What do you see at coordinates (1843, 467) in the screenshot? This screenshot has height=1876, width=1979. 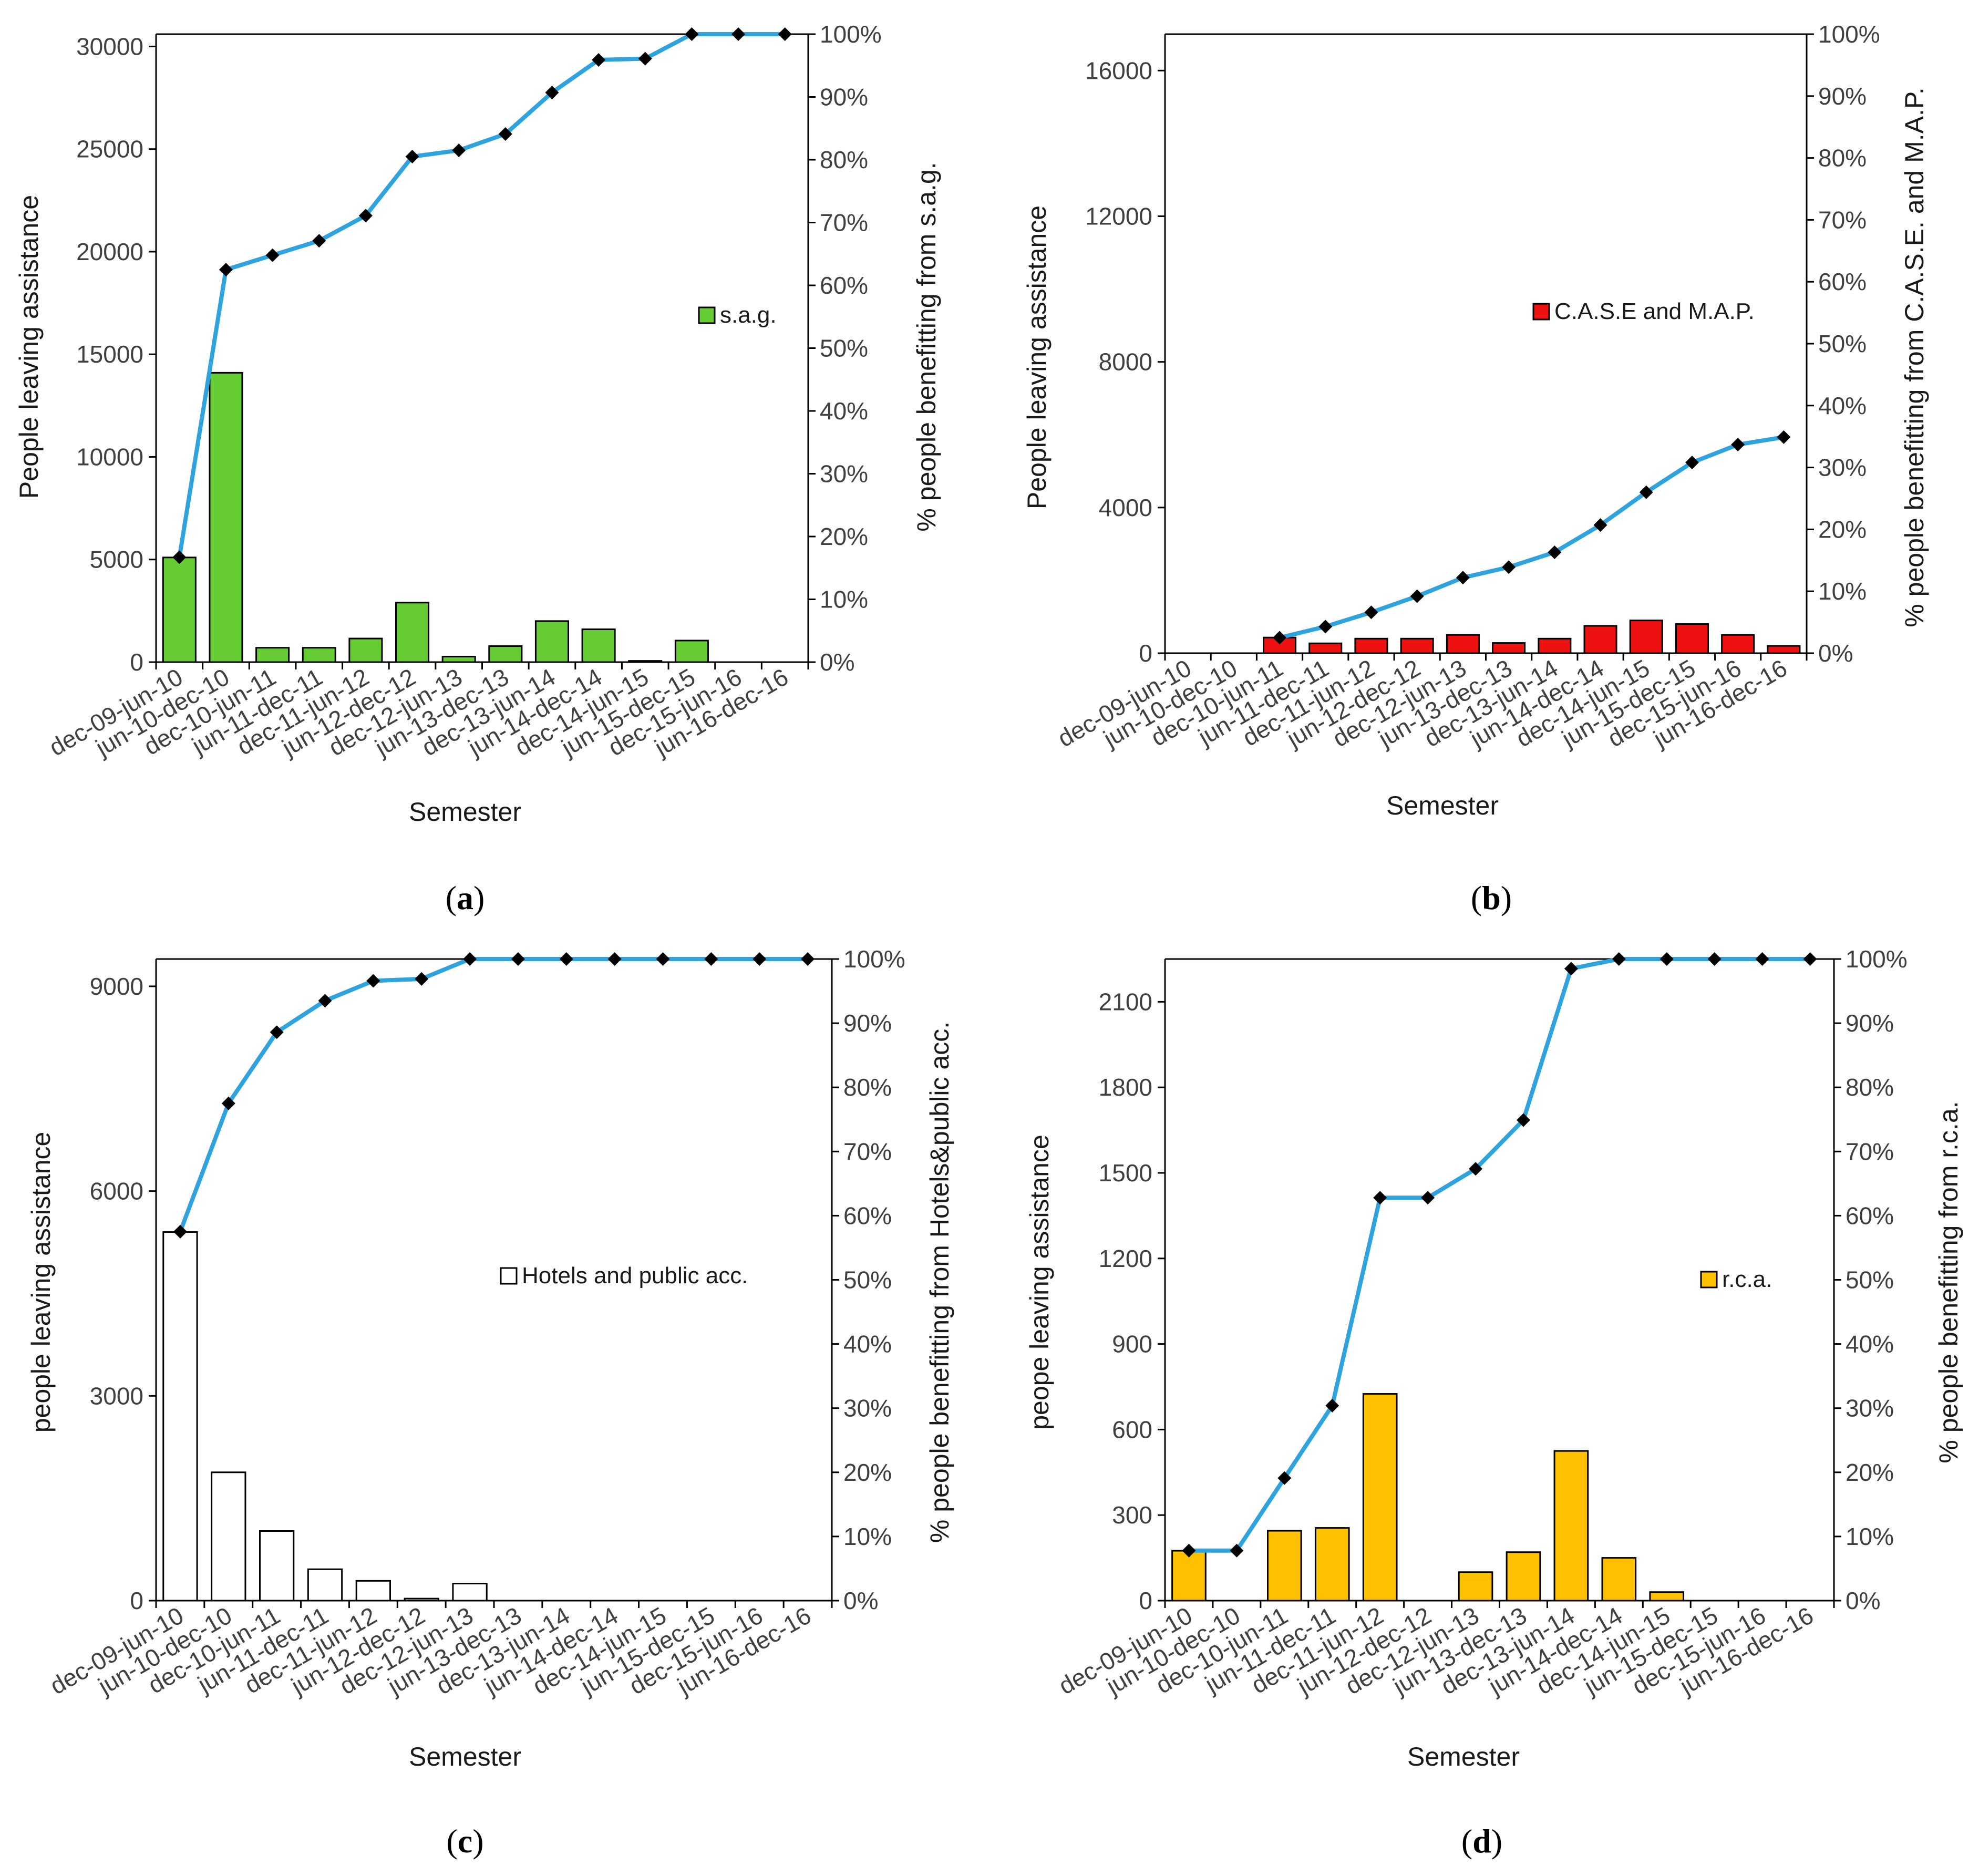 I see `chart-b-y2tick-label: 30%` at bounding box center [1843, 467].